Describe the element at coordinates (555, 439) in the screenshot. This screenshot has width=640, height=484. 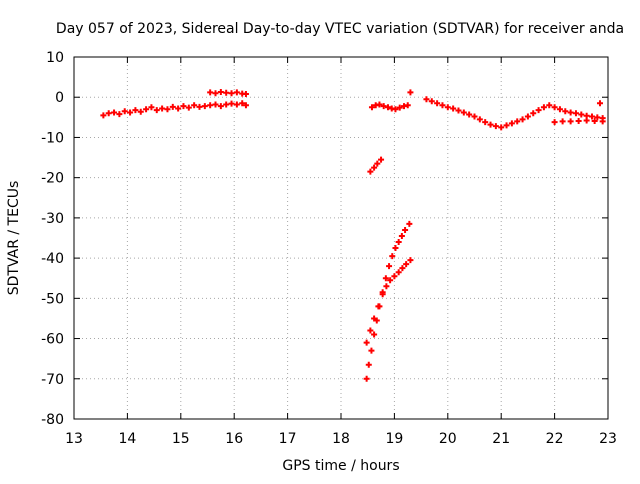
I see `x-tick-label: 22` at that location.